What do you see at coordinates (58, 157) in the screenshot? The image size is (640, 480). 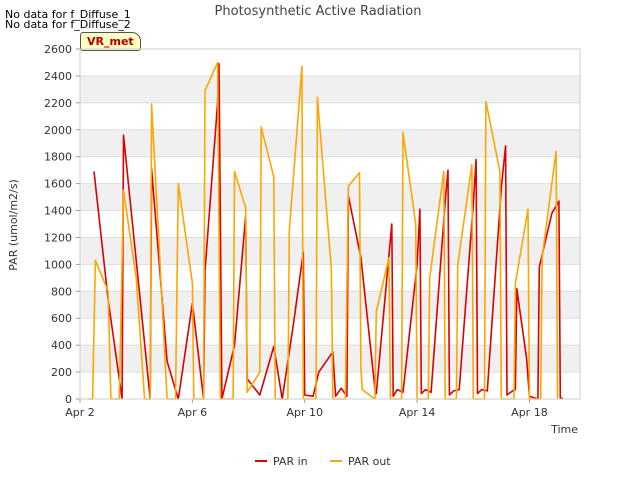 I see `y-tick-label: 1800` at bounding box center [58, 157].